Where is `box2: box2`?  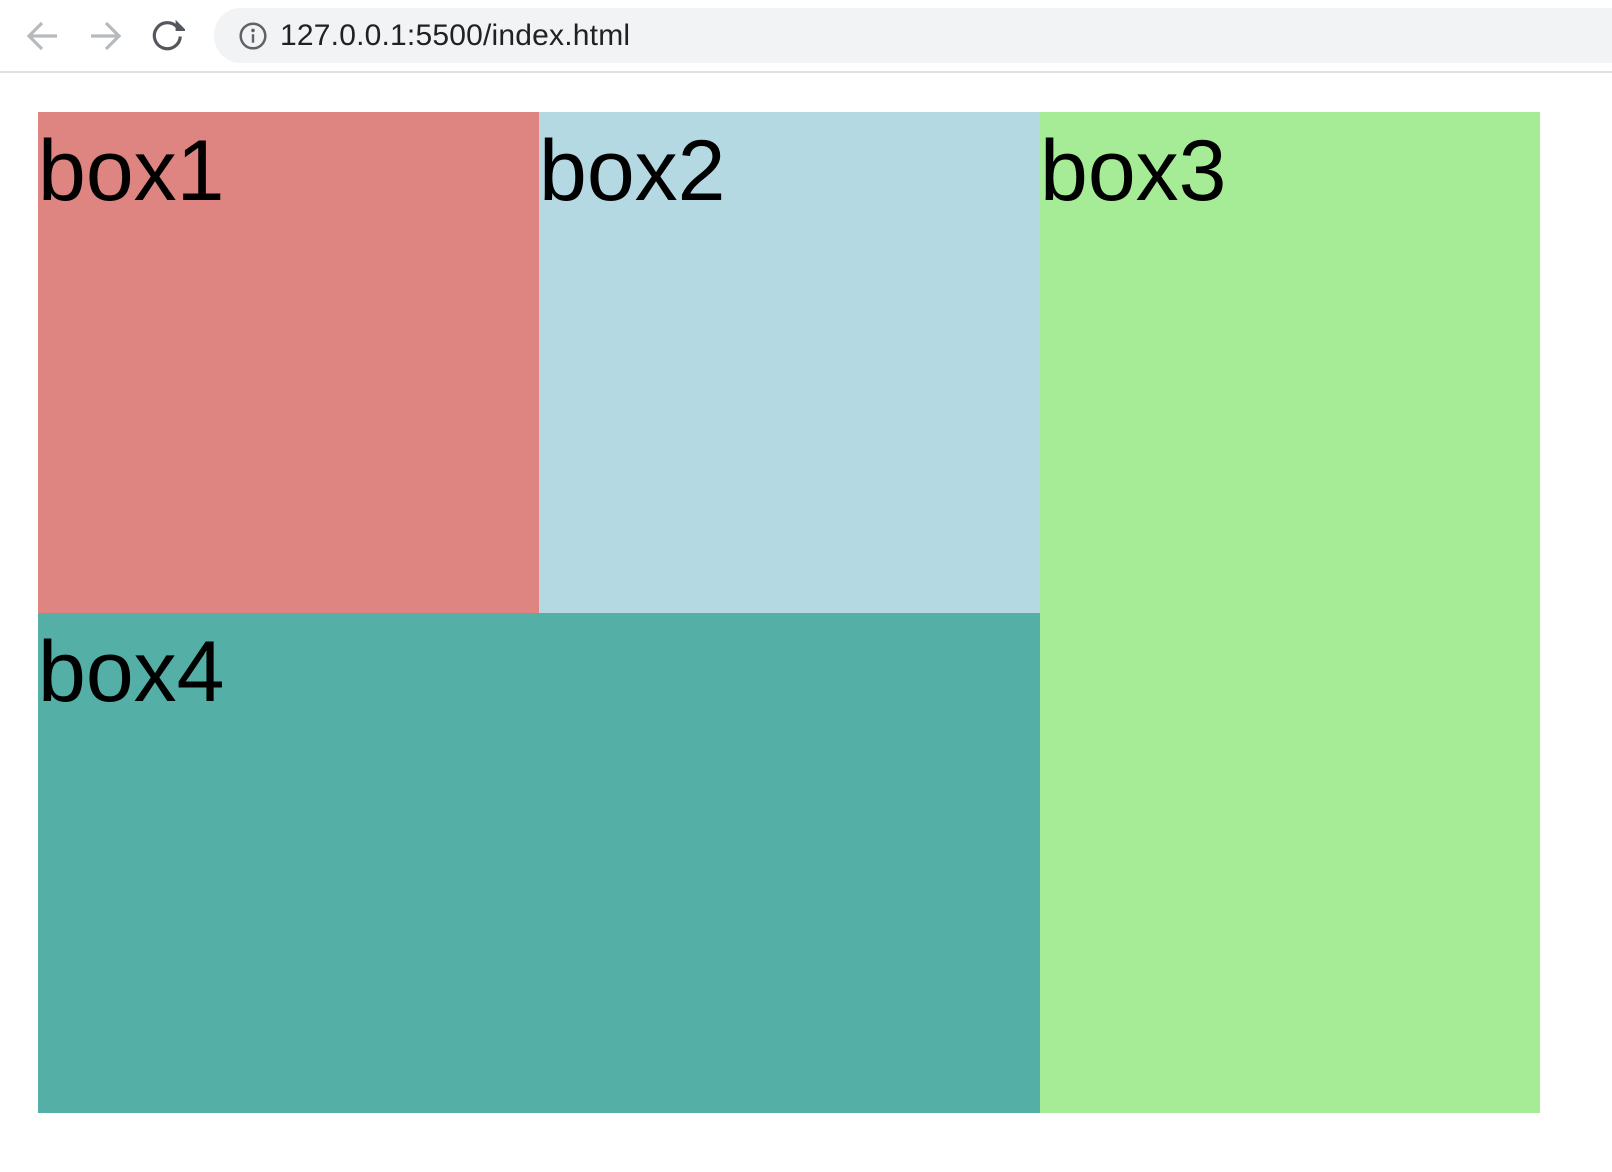 box2: box2 is located at coordinates (789, 362).